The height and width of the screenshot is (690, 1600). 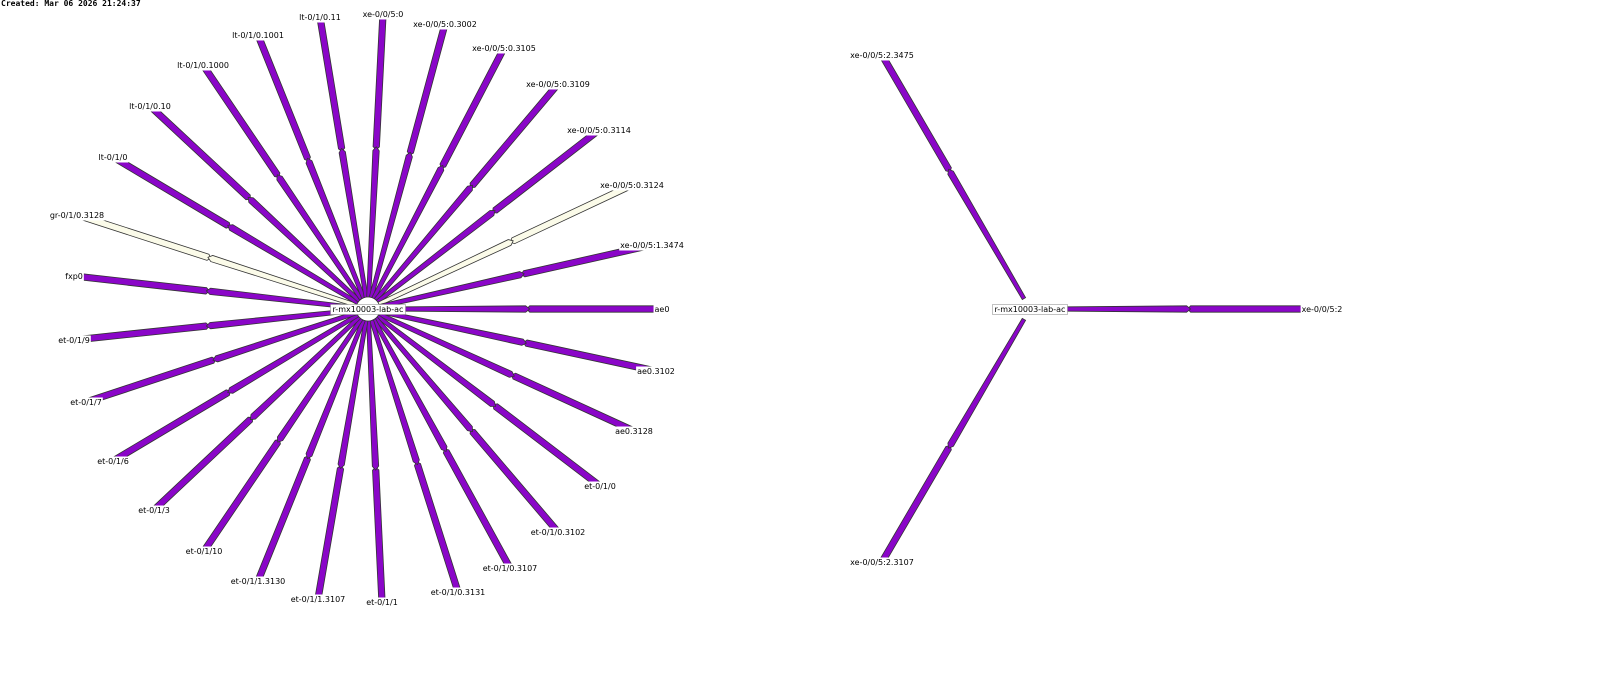 I want to click on link-lt-0-1-0-1001-outer, so click(x=282, y=97).